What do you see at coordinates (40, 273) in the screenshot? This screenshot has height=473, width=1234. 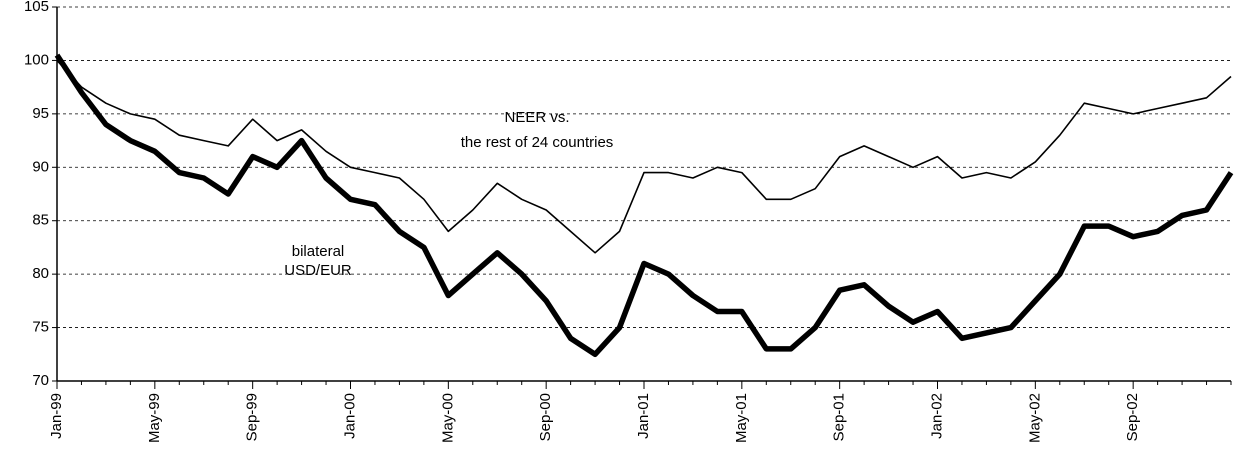 I see `y-tick-label: 80` at bounding box center [40, 273].